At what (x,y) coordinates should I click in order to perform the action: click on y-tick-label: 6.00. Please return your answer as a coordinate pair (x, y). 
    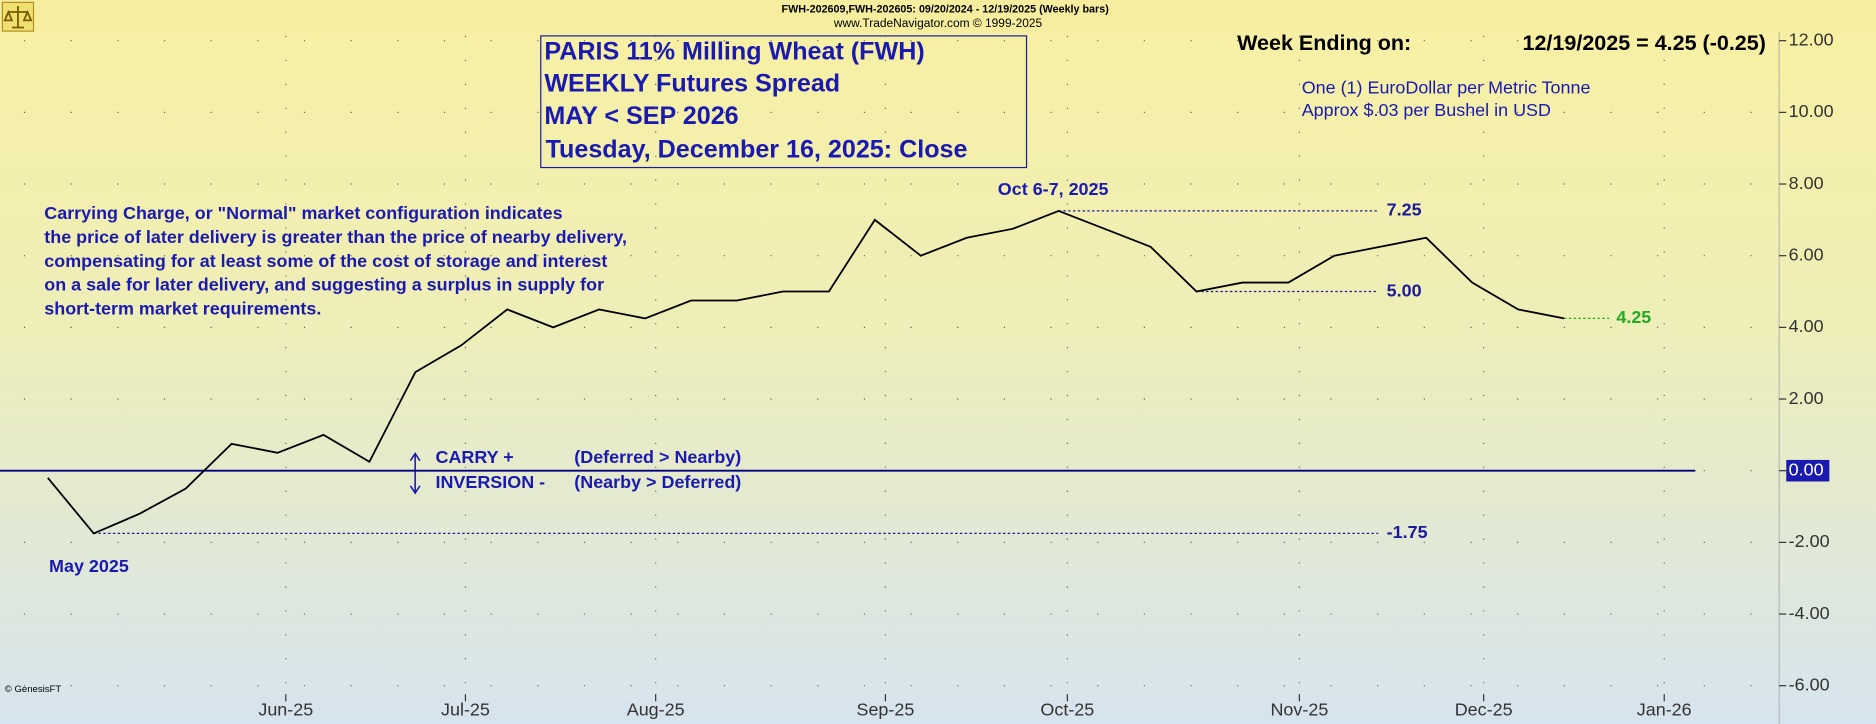
    Looking at the image, I should click on (1806, 254).